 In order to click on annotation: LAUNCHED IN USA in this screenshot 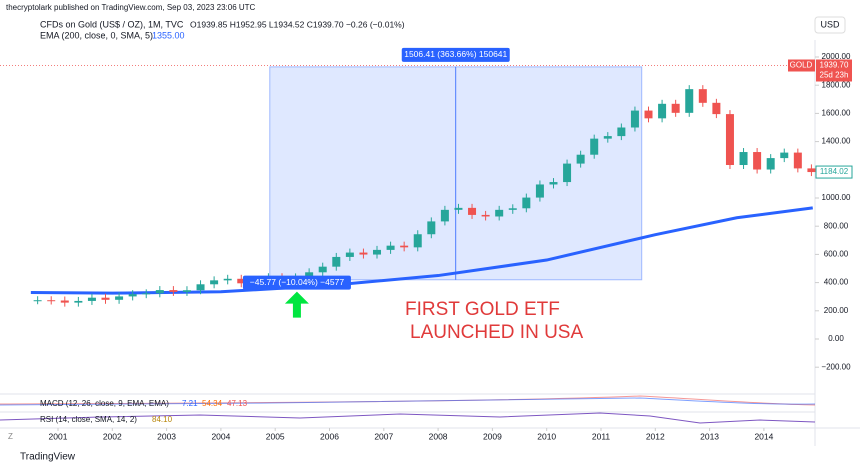, I will do `click(496, 332)`.